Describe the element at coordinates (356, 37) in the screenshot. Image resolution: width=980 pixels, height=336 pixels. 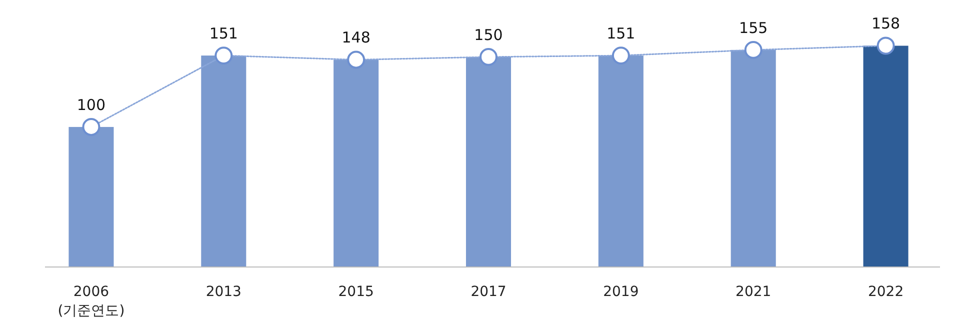
I see `data-label: 148` at that location.